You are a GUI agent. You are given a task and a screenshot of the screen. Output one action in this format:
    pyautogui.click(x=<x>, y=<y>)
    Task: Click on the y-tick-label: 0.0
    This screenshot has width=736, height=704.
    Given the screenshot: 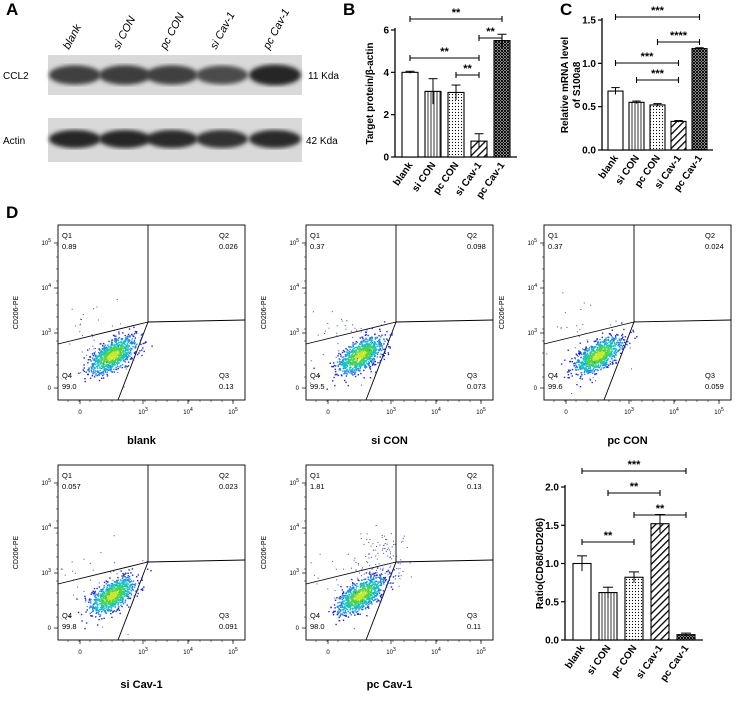 What is the action you would take?
    pyautogui.click(x=589, y=151)
    